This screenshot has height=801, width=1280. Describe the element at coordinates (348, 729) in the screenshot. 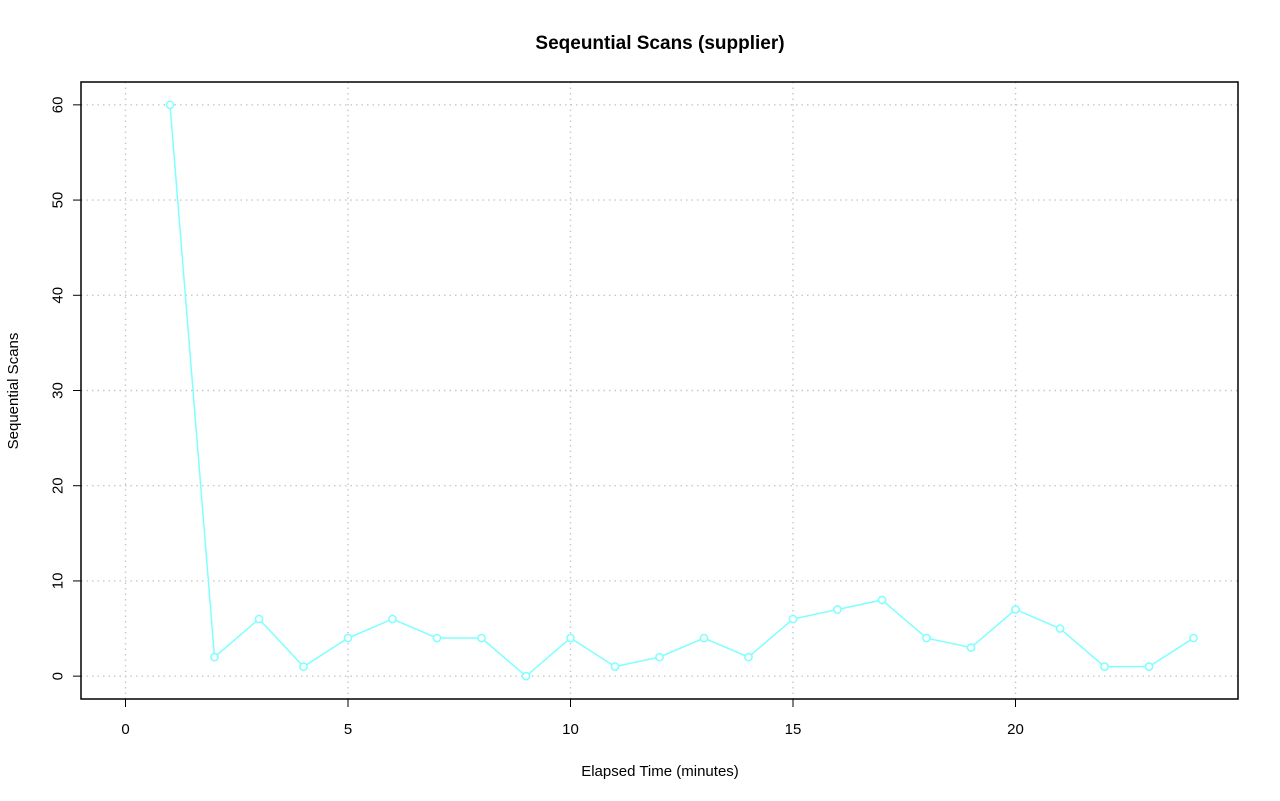

I see `x-tick-label: 5` at that location.